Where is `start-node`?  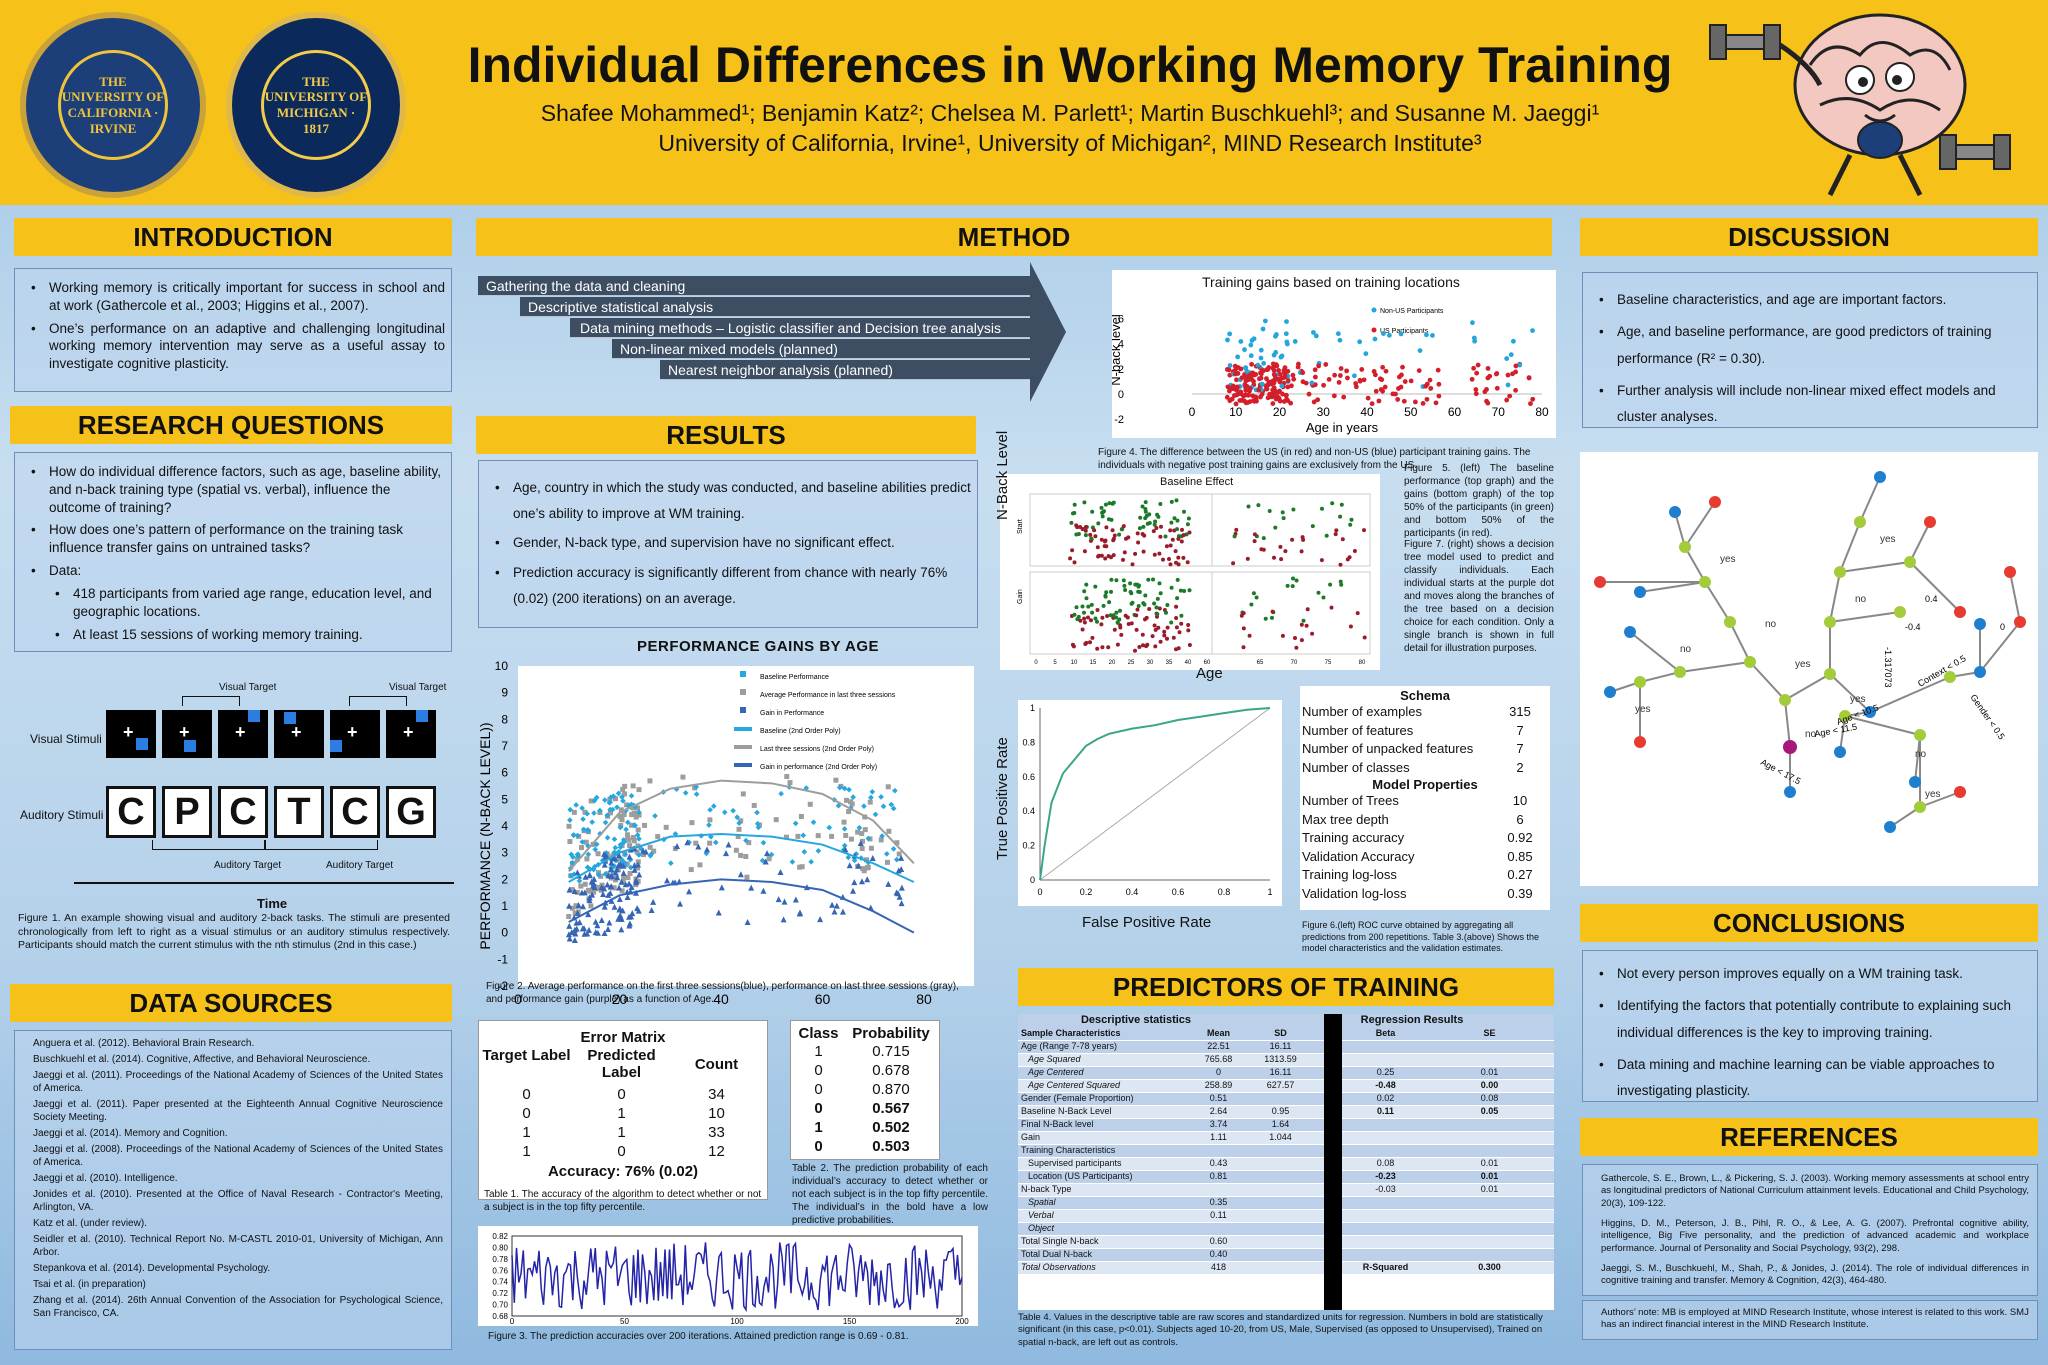
start-node is located at coordinates (1790, 747).